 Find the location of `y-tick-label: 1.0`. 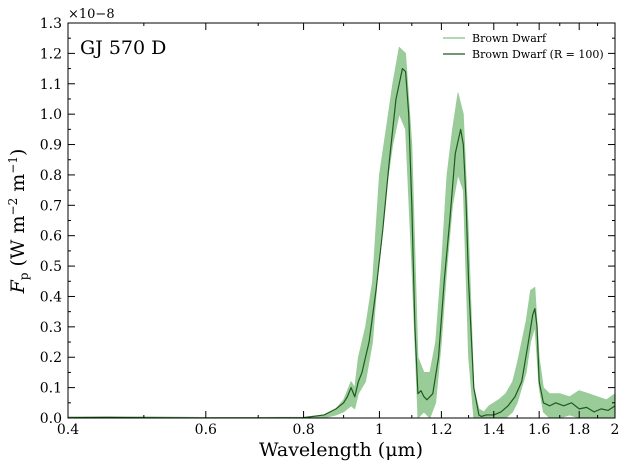

y-tick-label: 1.0 is located at coordinates (51, 115).